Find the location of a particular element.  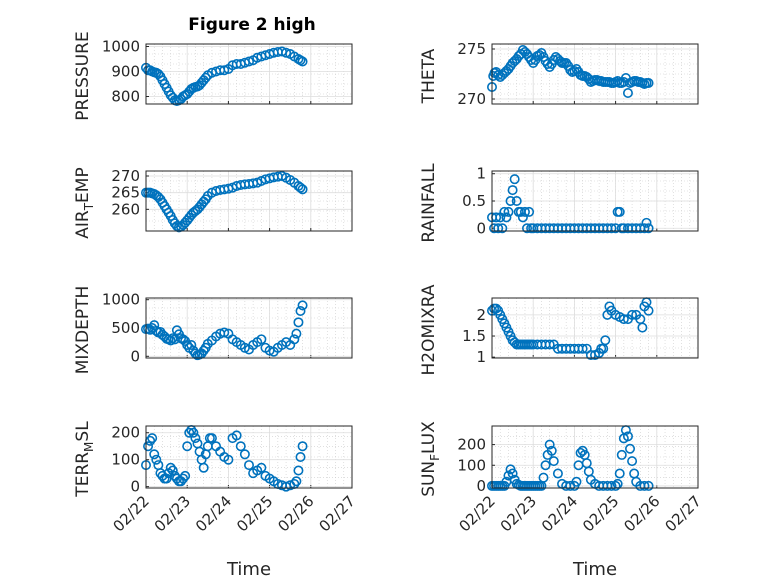

y-tick-label: 2 is located at coordinates (481, 315).